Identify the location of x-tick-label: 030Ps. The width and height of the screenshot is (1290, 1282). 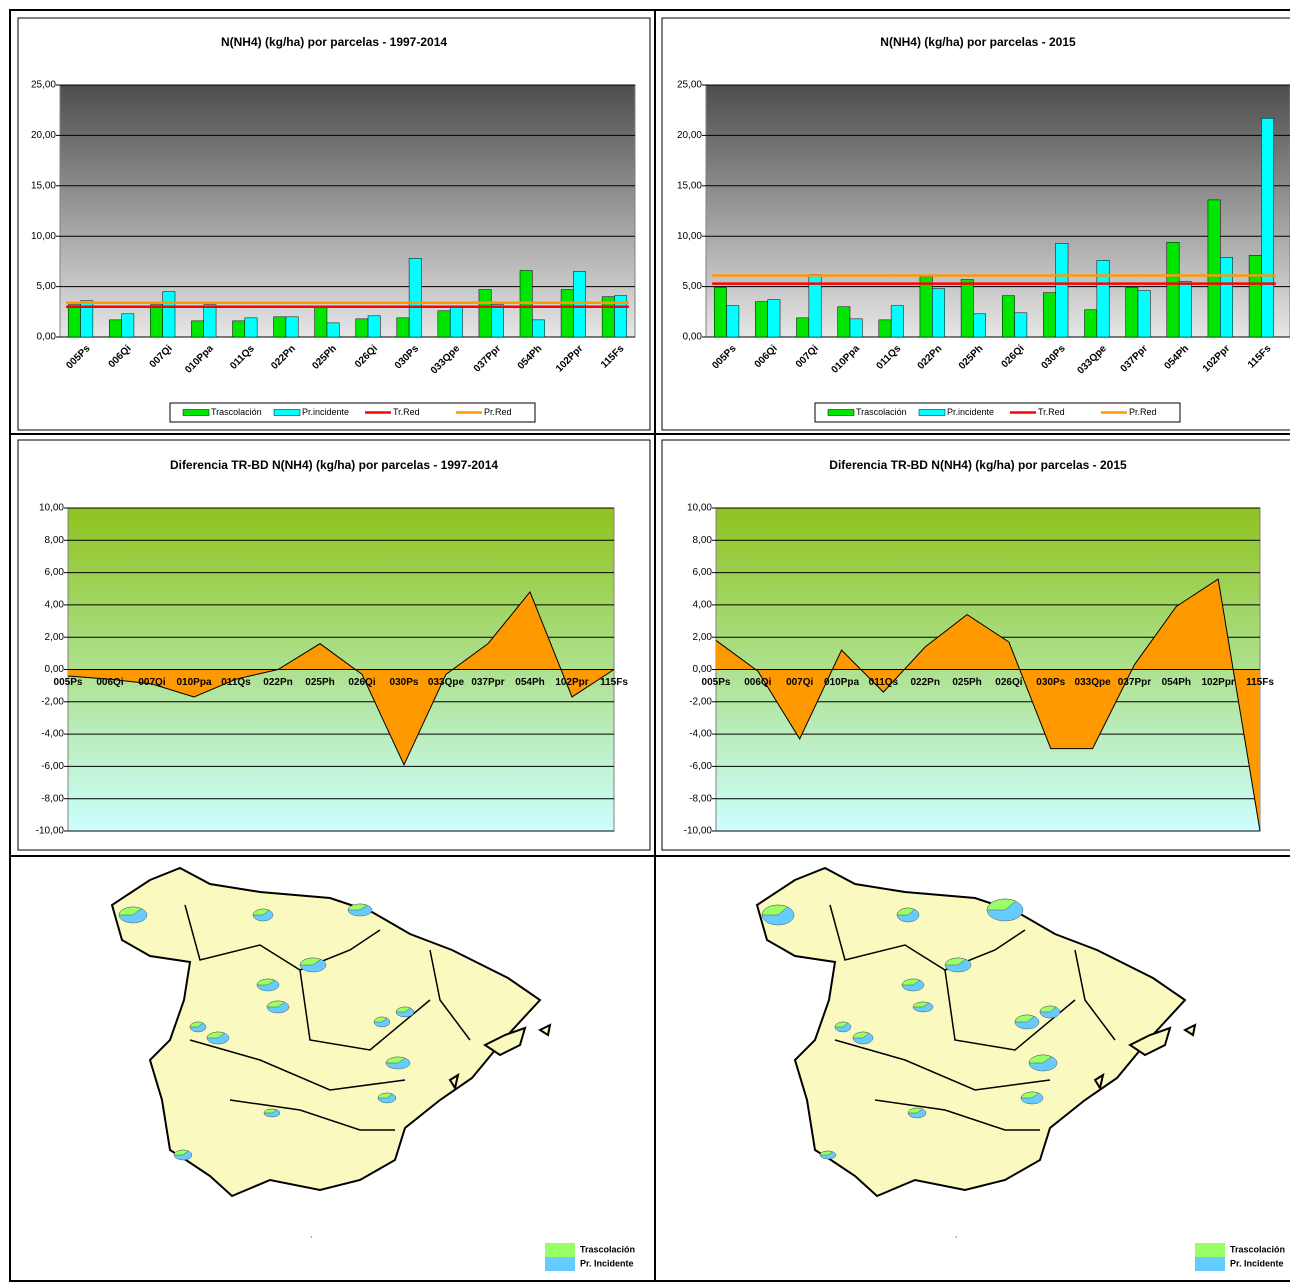
(404, 682).